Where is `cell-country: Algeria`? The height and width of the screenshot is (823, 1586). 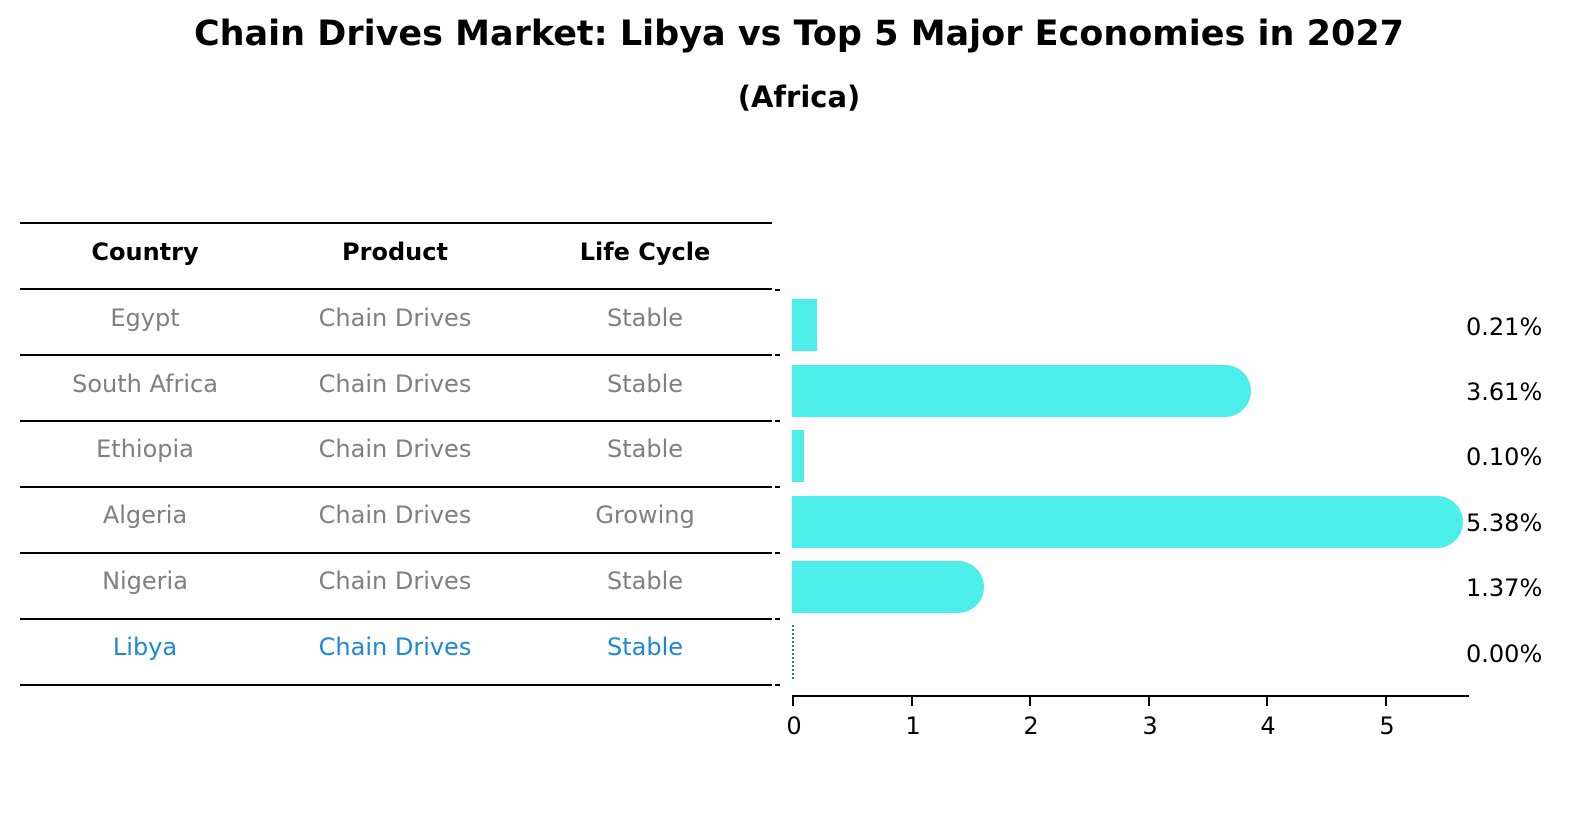 cell-country: Algeria is located at coordinates (145, 515).